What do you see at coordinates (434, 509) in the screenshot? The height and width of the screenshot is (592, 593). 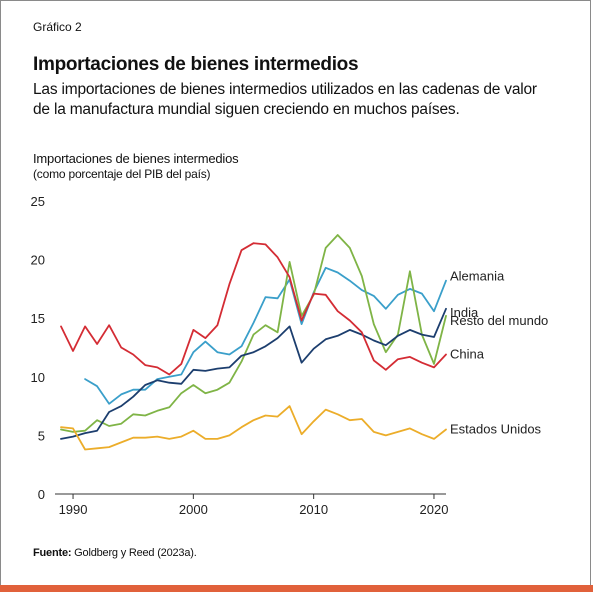 I see `x-tick-label: 2020` at bounding box center [434, 509].